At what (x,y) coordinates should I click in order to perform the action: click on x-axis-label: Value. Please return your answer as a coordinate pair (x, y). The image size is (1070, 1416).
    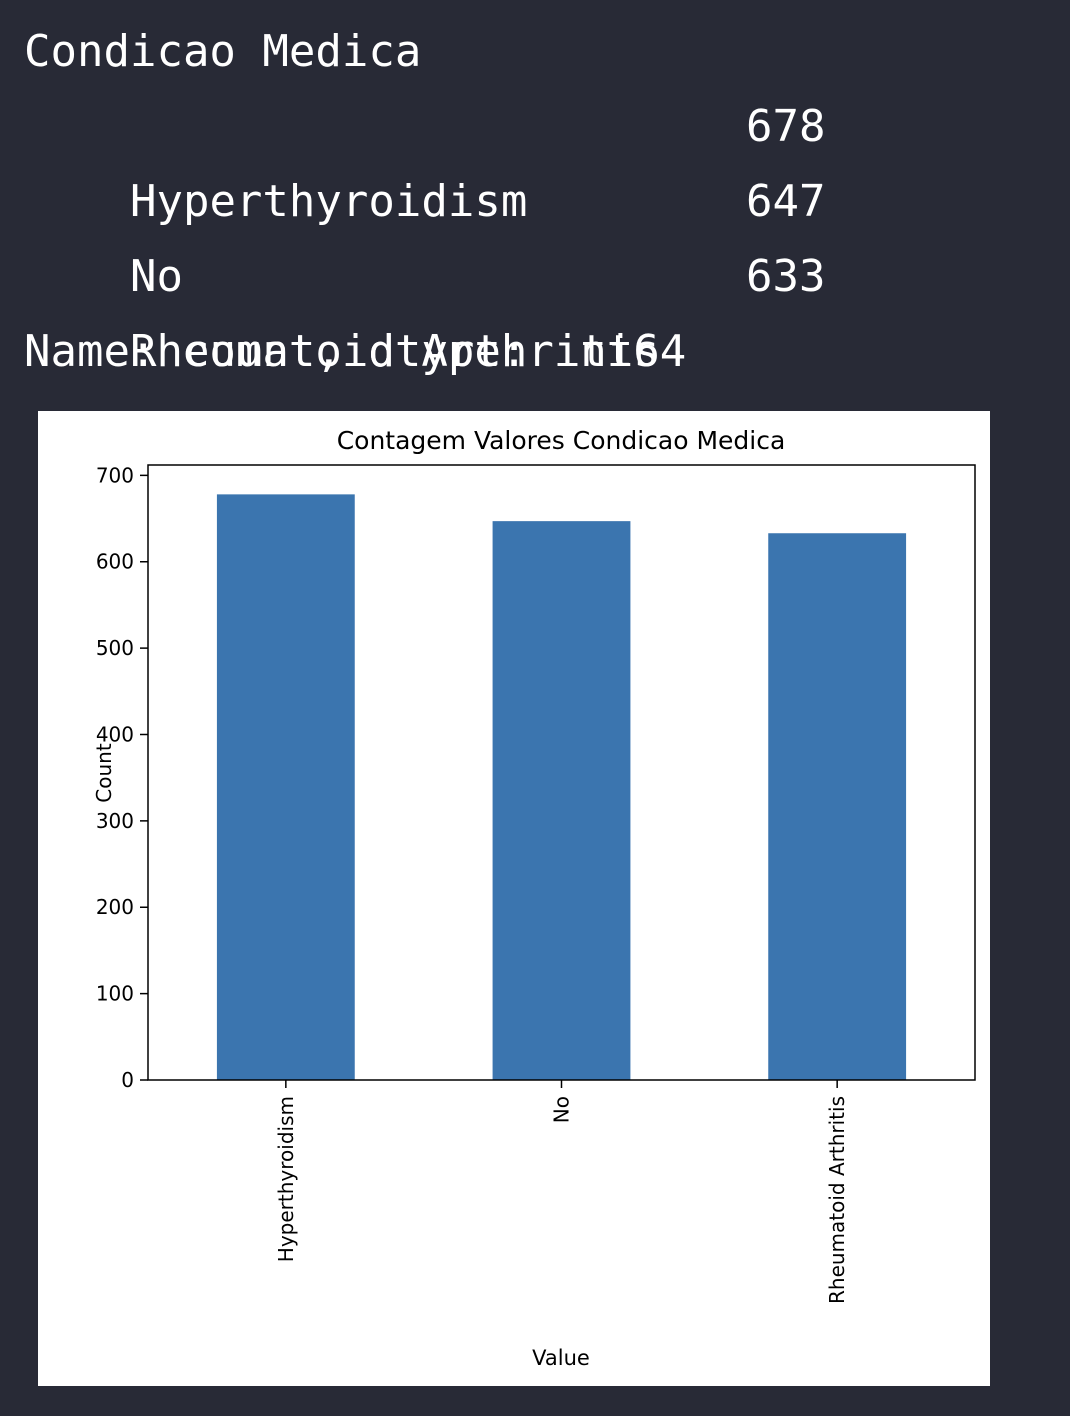
    Looking at the image, I should click on (561, 1358).